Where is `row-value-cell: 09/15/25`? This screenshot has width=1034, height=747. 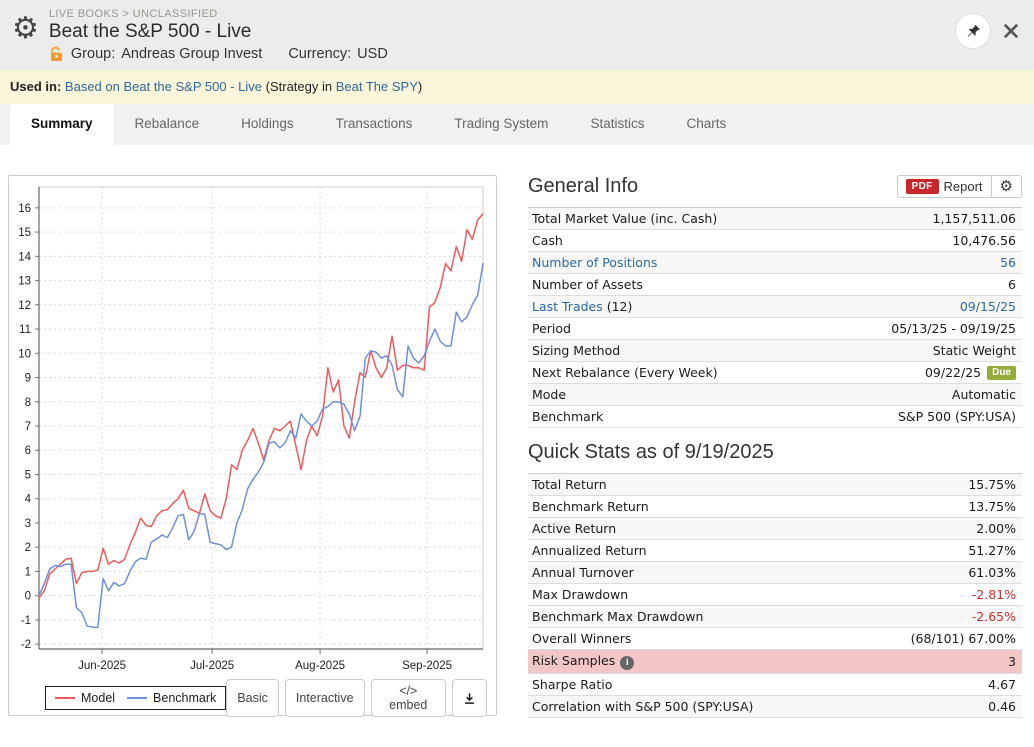 row-value-cell: 09/15/25 is located at coordinates (988, 306).